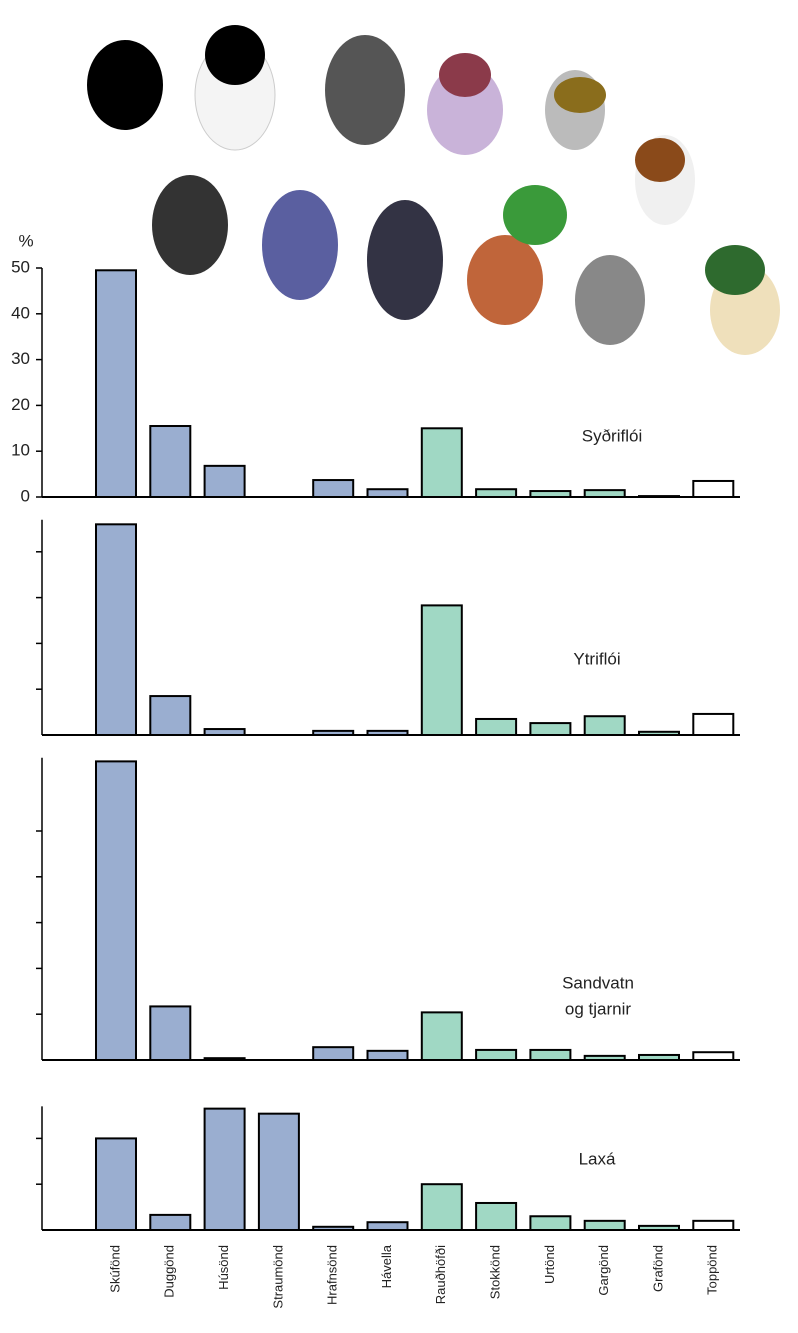 This screenshot has height=1333, width=798. What do you see at coordinates (603, 1270) in the screenshot?
I see `x-tick-label: Gargönd` at bounding box center [603, 1270].